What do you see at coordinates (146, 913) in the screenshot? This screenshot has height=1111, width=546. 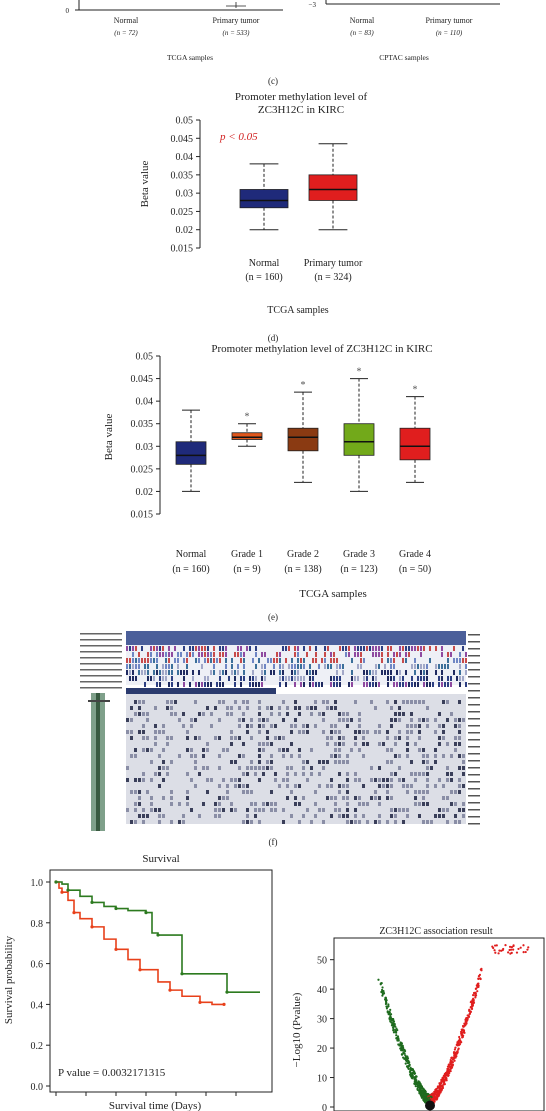 I see `censor-mark` at bounding box center [146, 913].